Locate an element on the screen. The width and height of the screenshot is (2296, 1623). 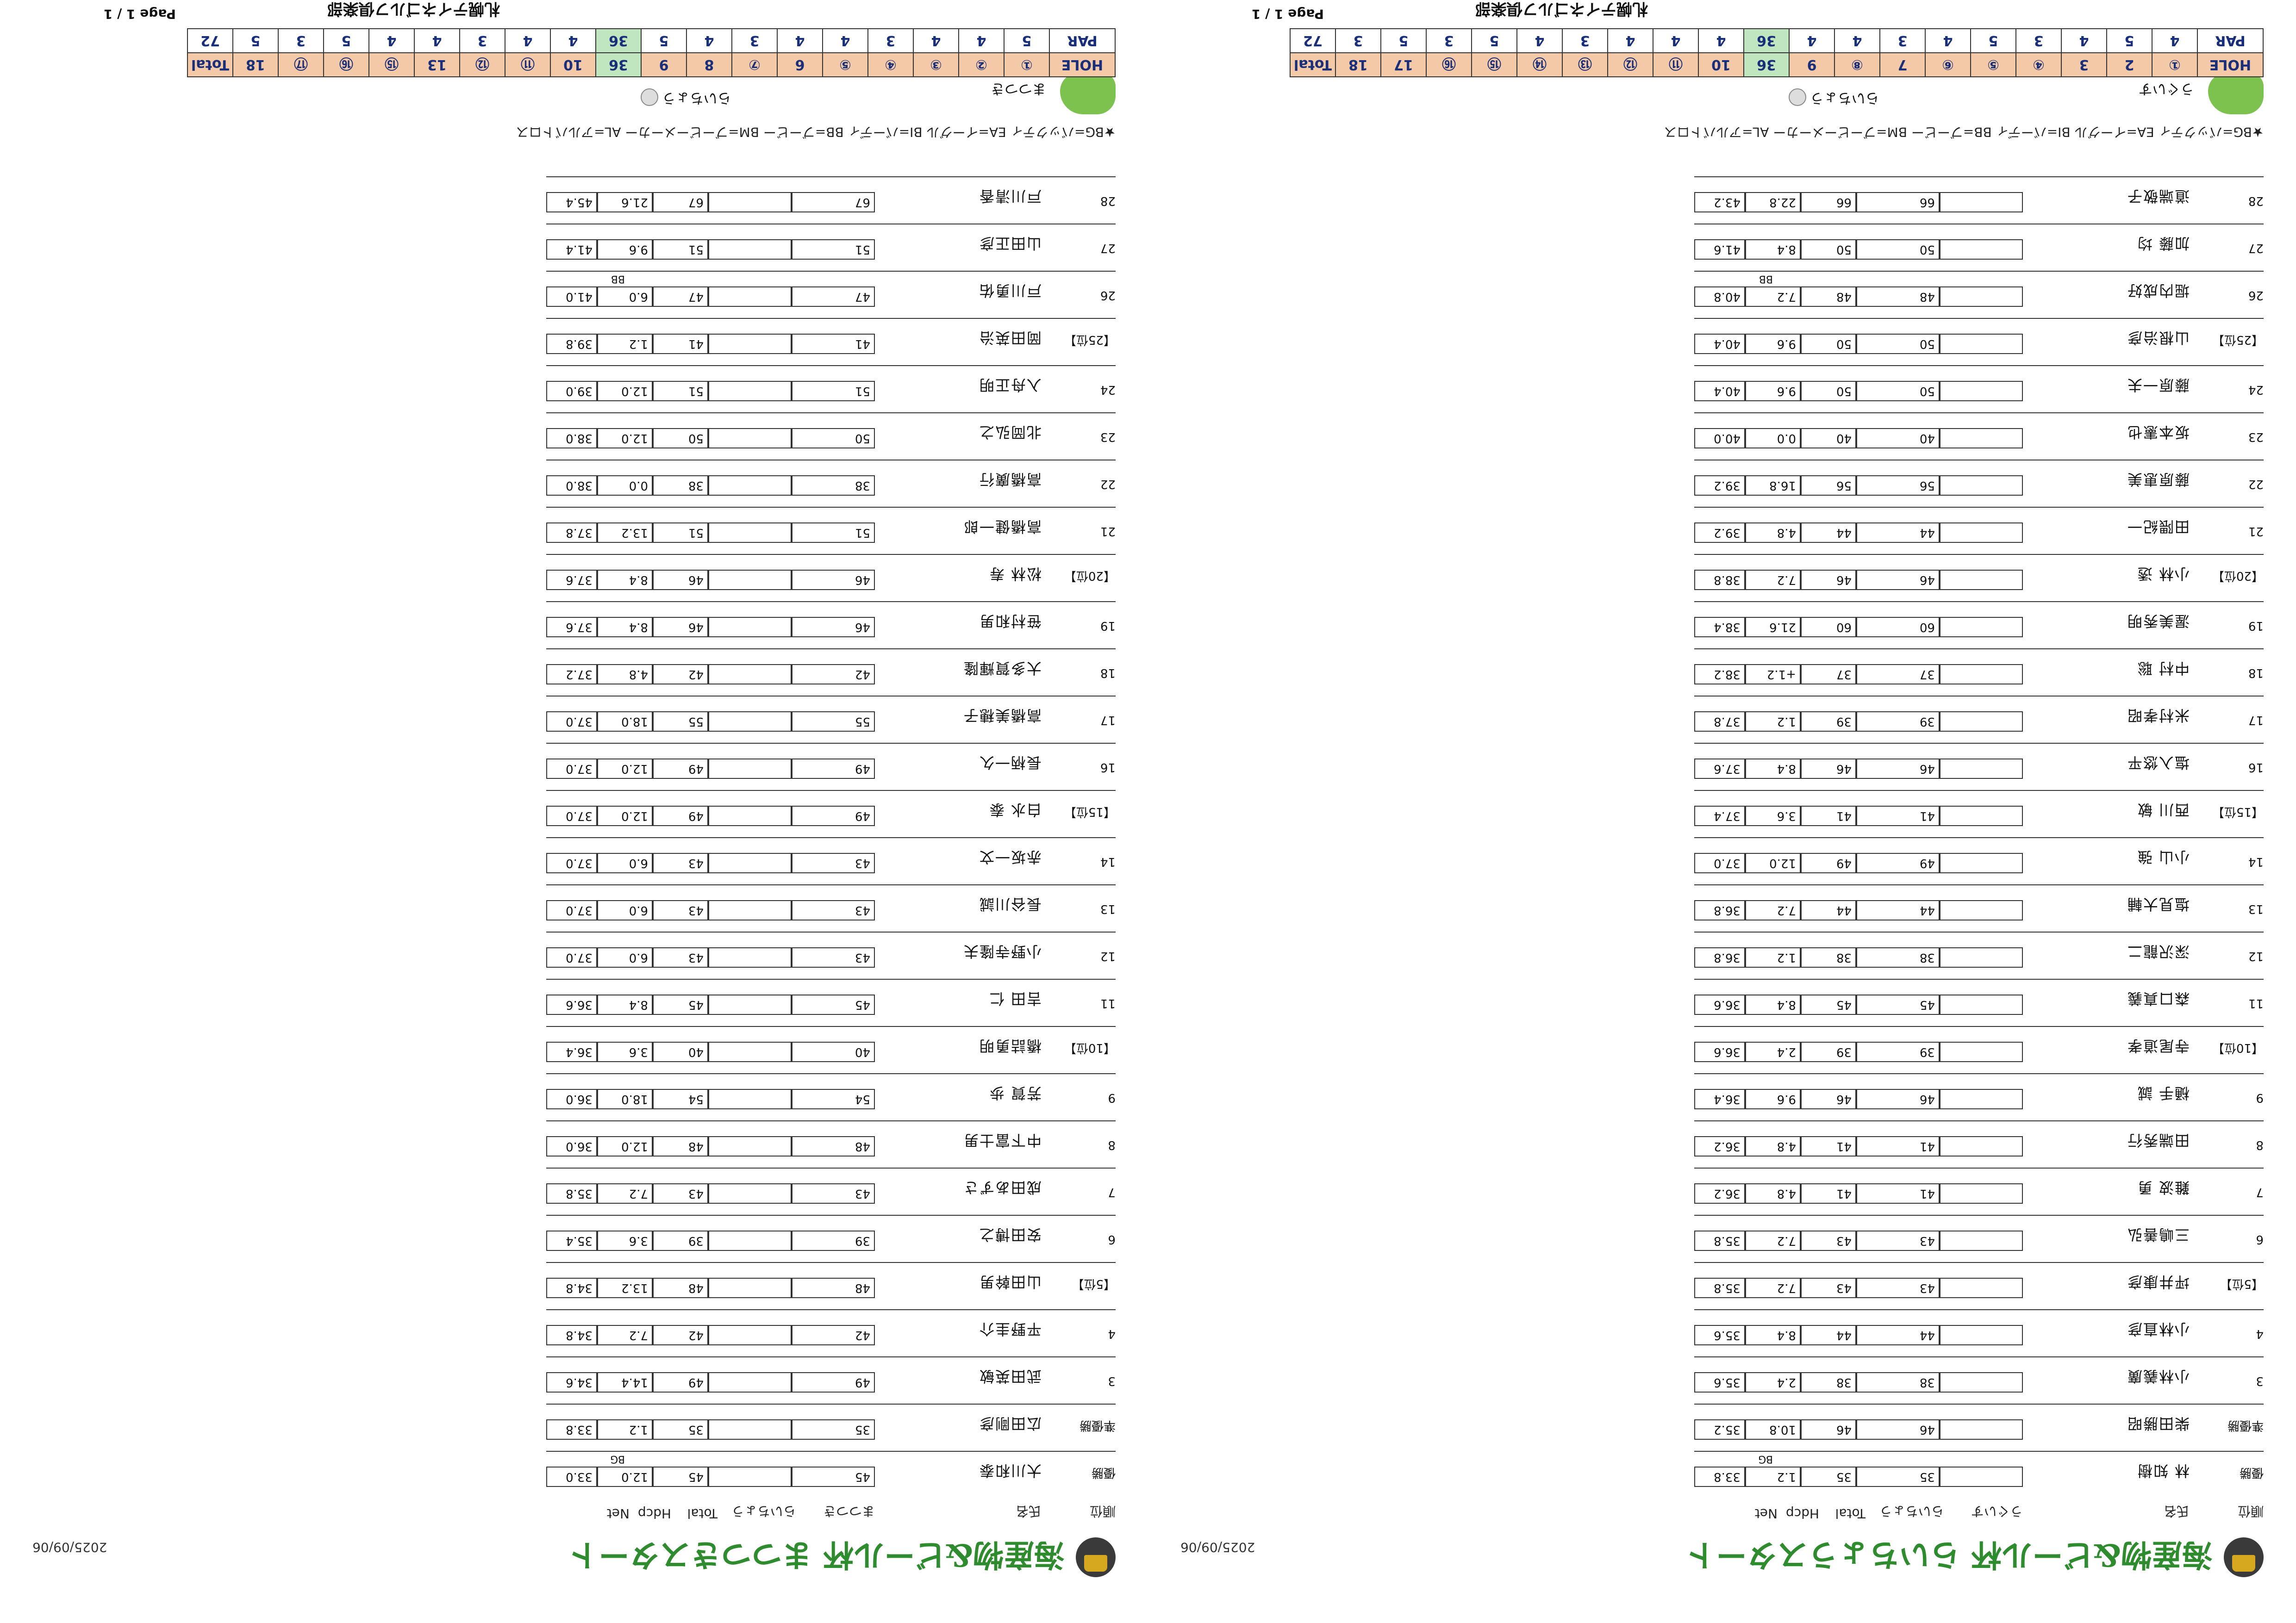
page-title: 海産物&ビール杯 まつつきスタート is located at coordinates (842, 1557).